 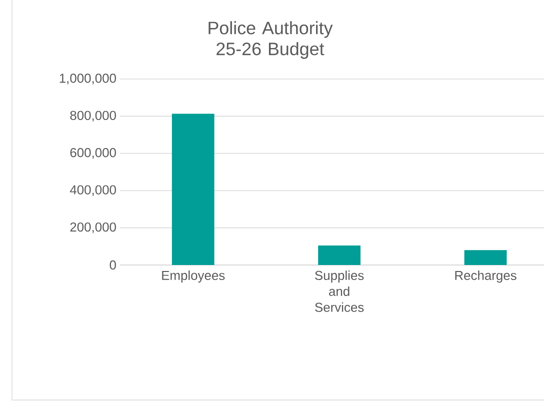 What do you see at coordinates (193, 276) in the screenshot?
I see `x-tick-label: Employees` at bounding box center [193, 276].